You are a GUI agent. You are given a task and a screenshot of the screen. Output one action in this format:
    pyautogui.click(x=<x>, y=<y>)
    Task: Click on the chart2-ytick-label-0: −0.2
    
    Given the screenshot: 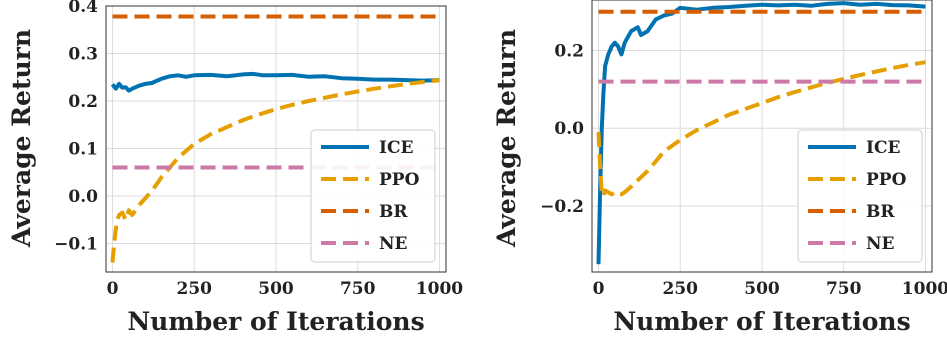 What is the action you would take?
    pyautogui.click(x=562, y=207)
    